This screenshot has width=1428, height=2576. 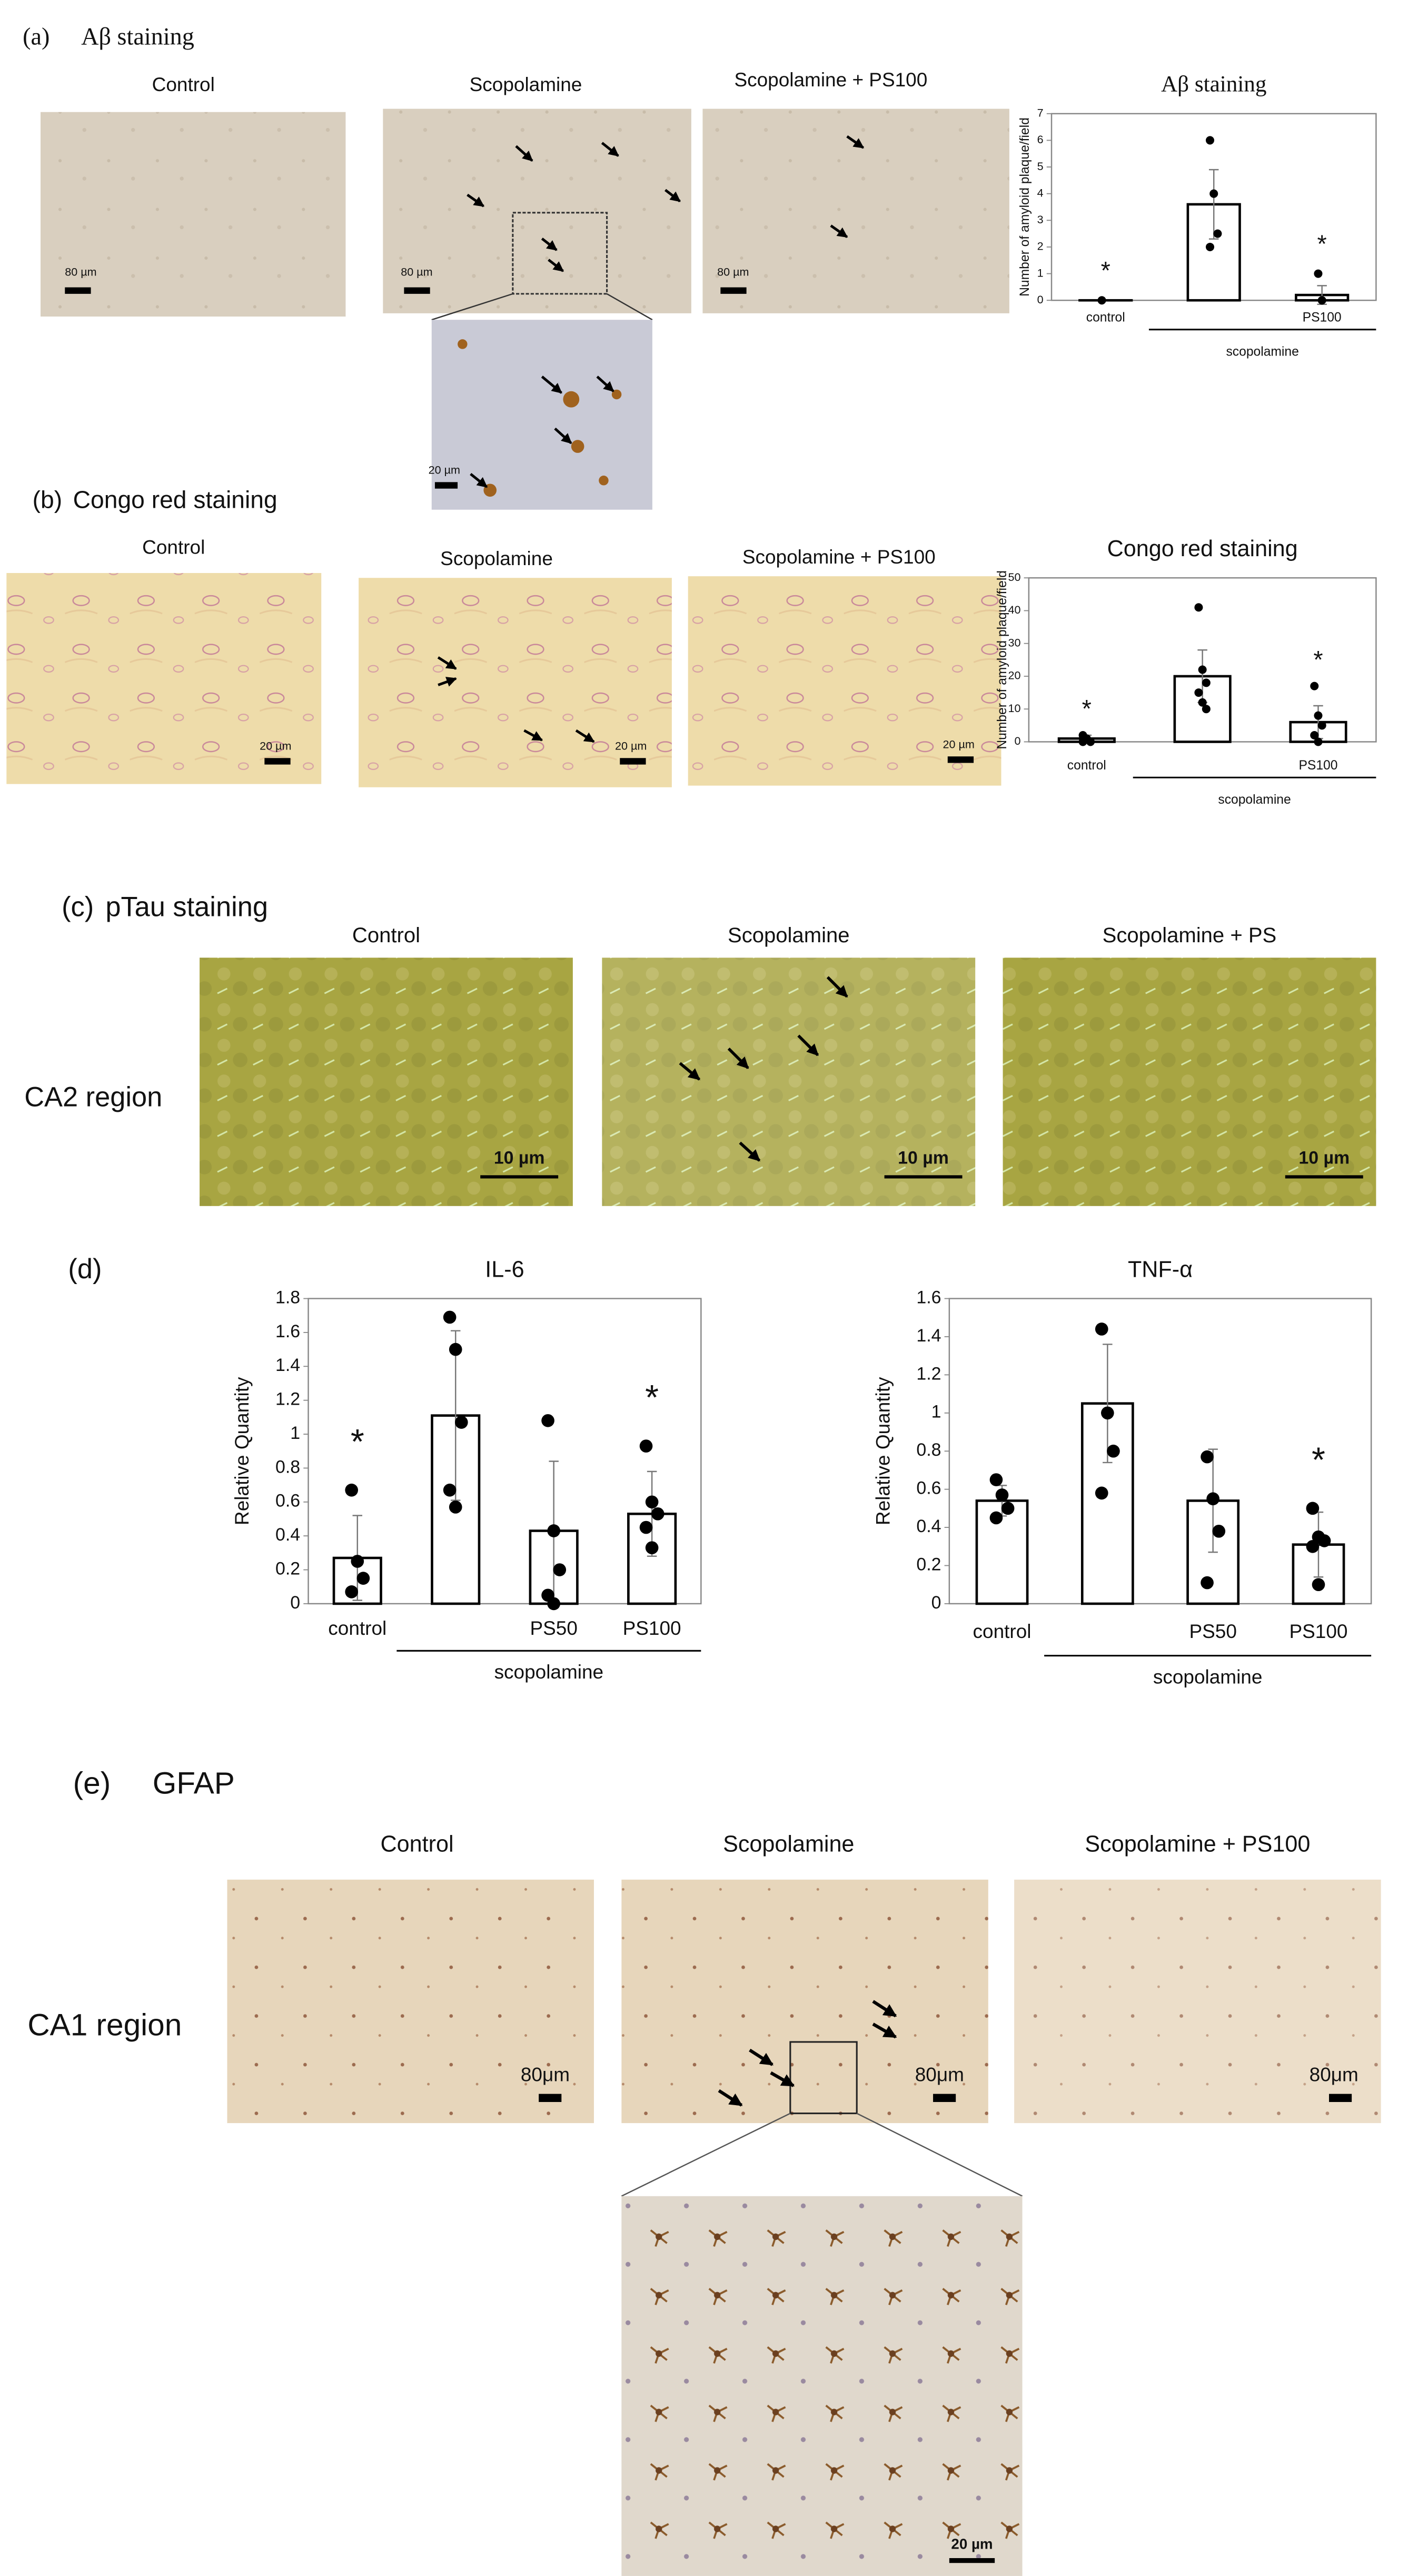 What do you see at coordinates (48, 500) in the screenshot?
I see `panel-label: (b)` at bounding box center [48, 500].